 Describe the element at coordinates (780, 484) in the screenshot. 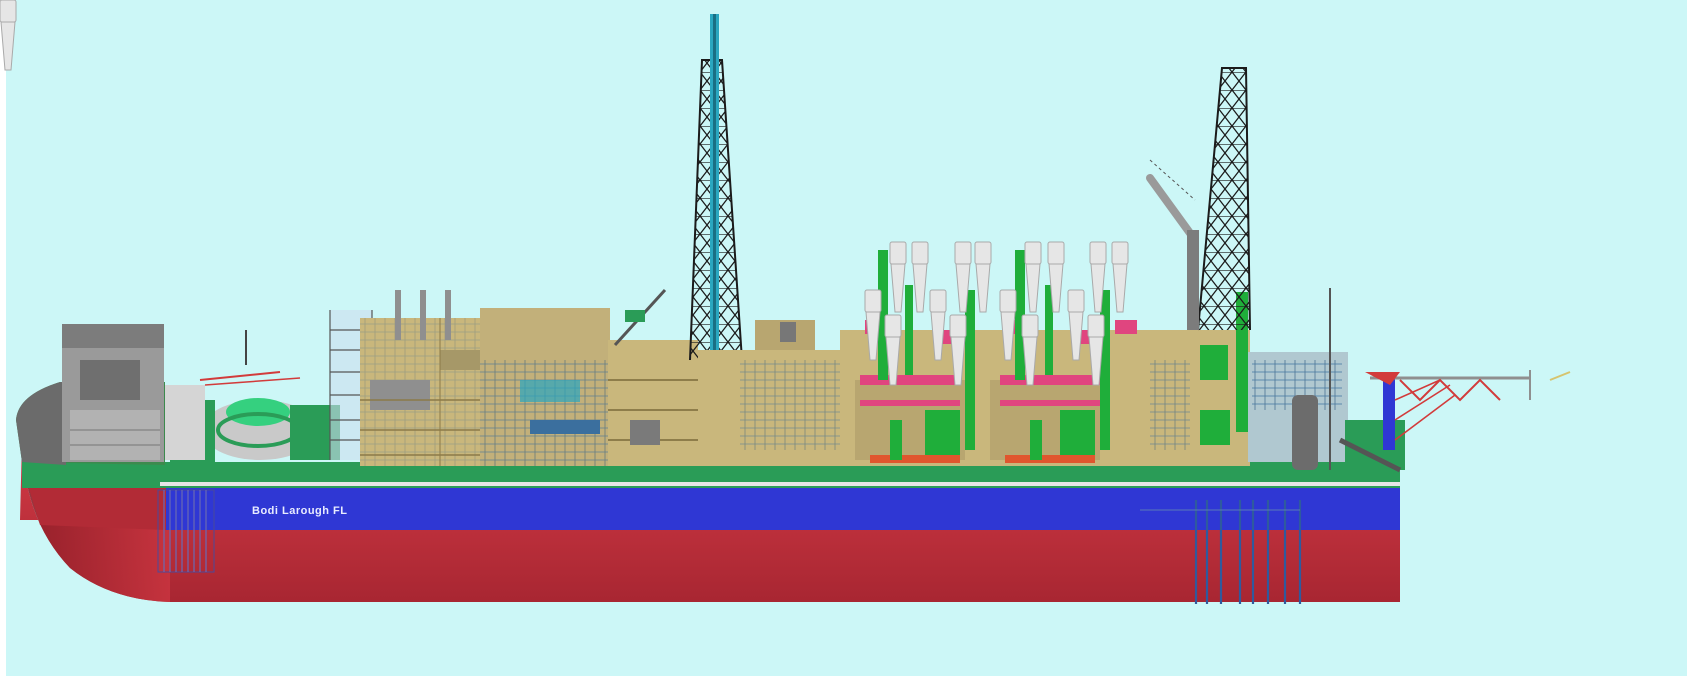

I see `deck-white-line` at that location.